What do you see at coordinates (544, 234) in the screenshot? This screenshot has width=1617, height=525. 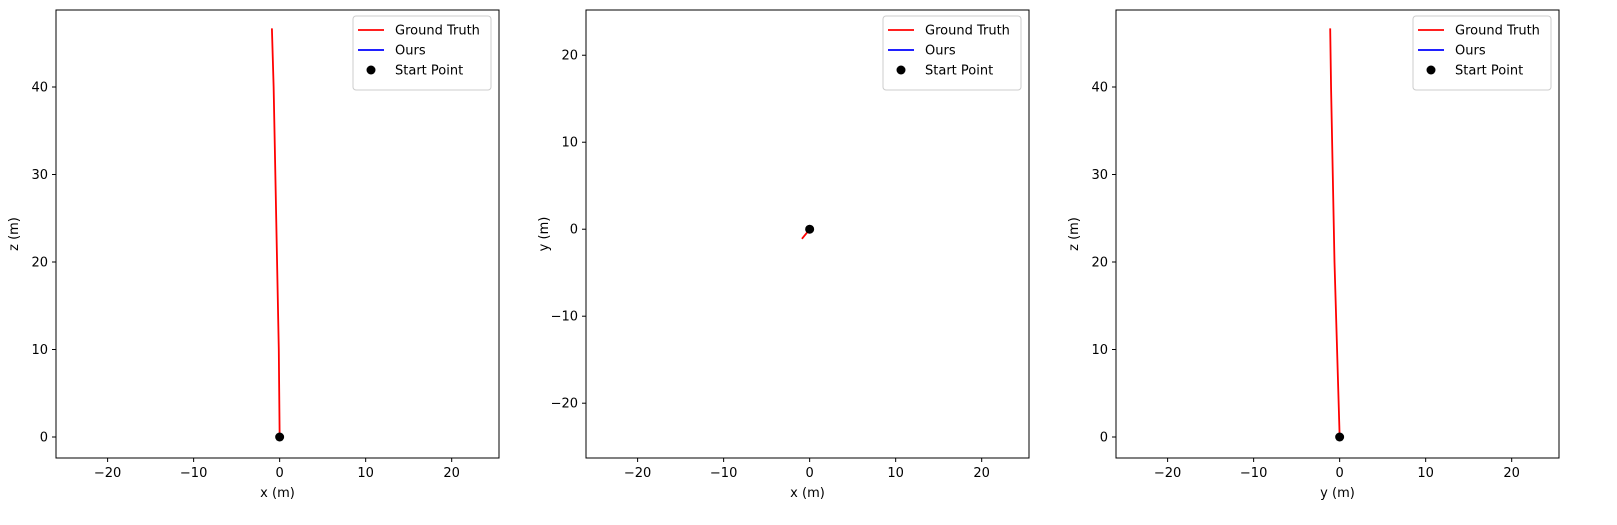 I see `y-axis-label: y (m)` at bounding box center [544, 234].